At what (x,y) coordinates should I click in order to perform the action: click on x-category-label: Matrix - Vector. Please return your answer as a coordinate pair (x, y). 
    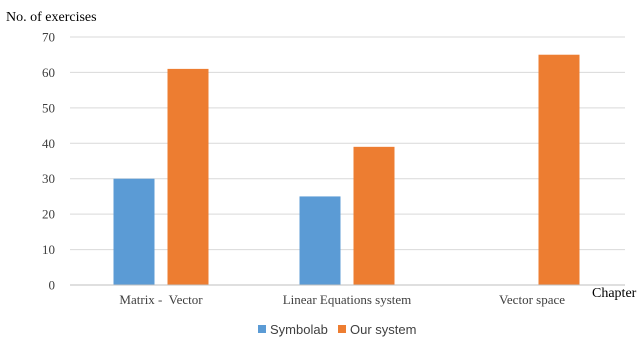
    Looking at the image, I should click on (161, 299).